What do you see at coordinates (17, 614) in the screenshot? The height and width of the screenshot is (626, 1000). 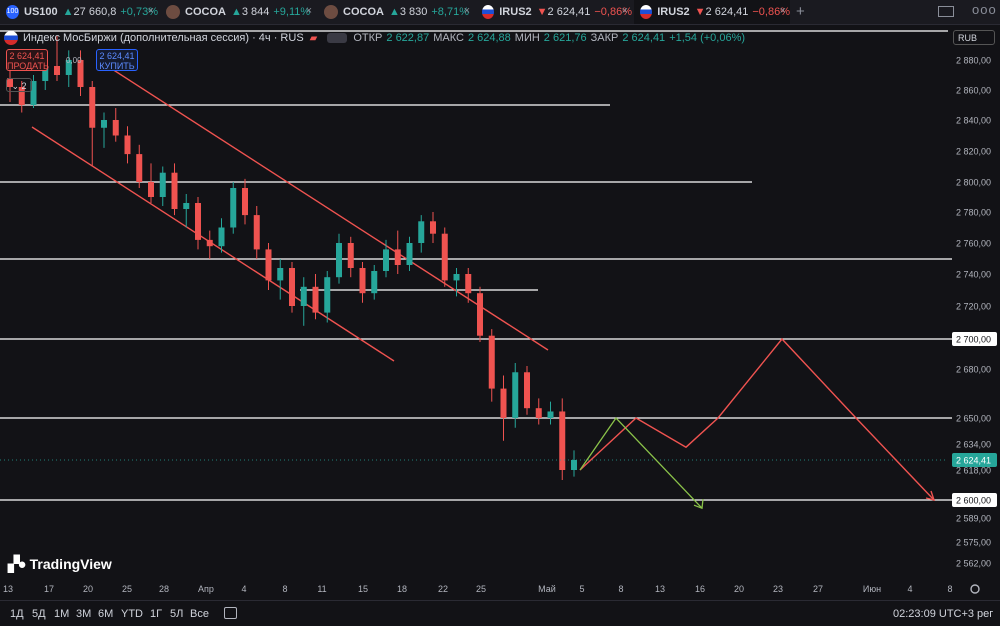 I see `period-1d: 1Д` at bounding box center [17, 614].